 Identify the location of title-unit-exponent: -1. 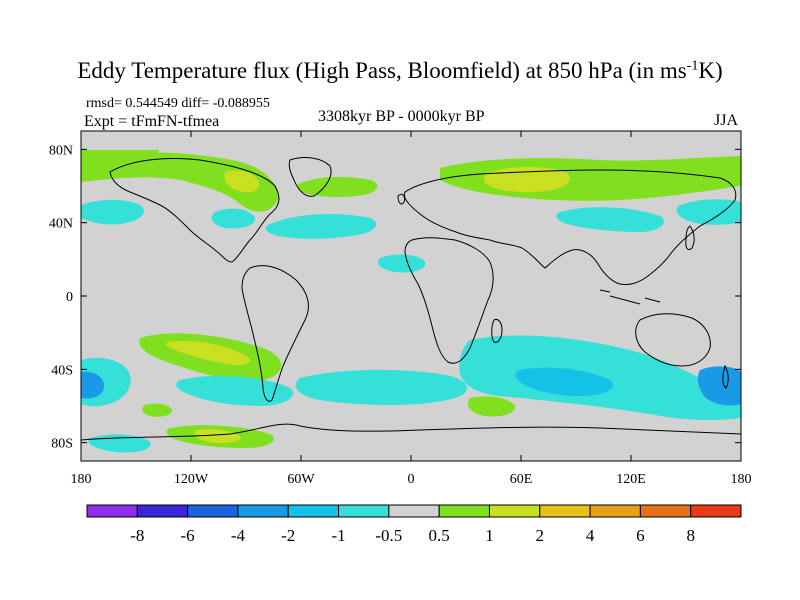
(692, 66).